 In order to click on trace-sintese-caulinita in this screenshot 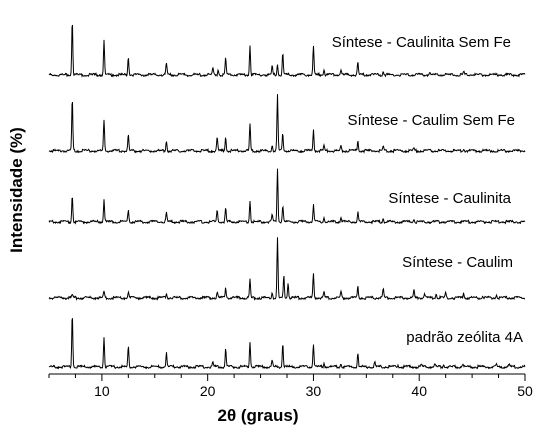, I will do `click(287, 196)`.